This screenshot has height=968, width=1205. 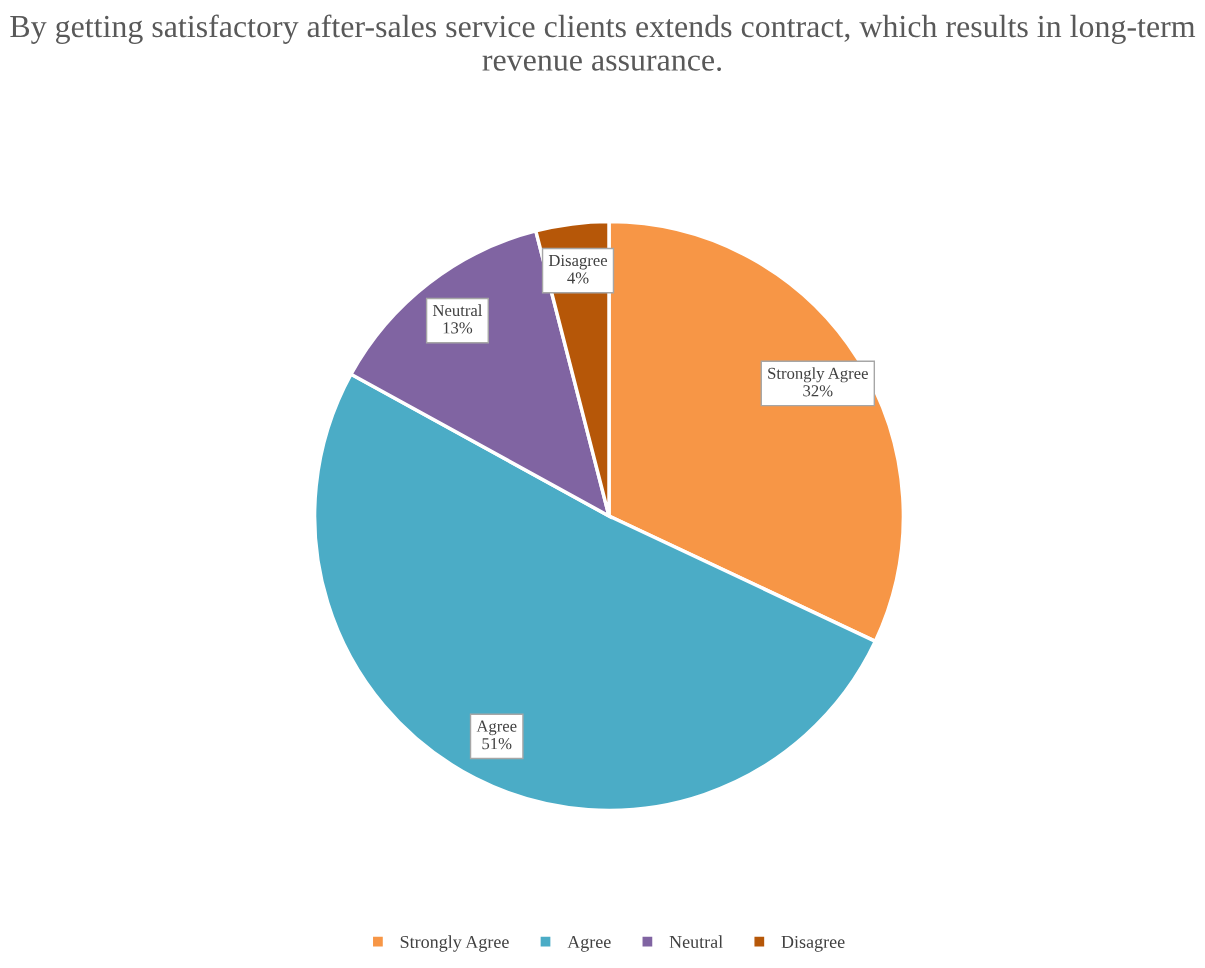 What do you see at coordinates (818, 391) in the screenshot?
I see `data-label: 32%` at bounding box center [818, 391].